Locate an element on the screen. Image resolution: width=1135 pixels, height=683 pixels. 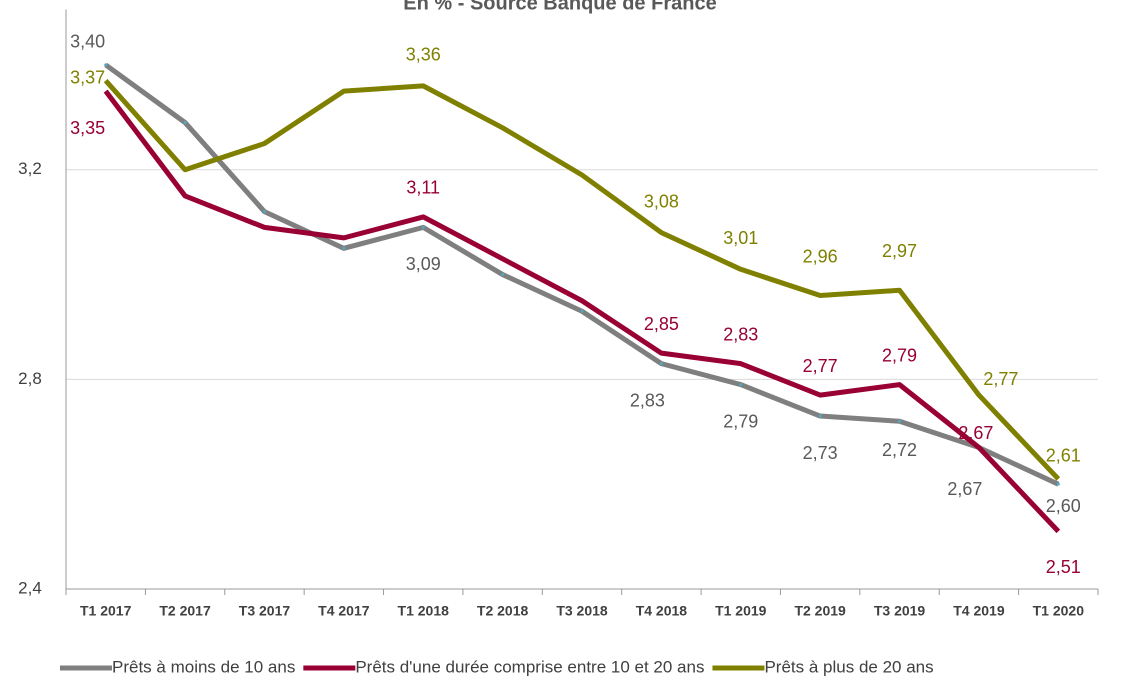
x-tick-label: T2 2019 is located at coordinates (820, 611).